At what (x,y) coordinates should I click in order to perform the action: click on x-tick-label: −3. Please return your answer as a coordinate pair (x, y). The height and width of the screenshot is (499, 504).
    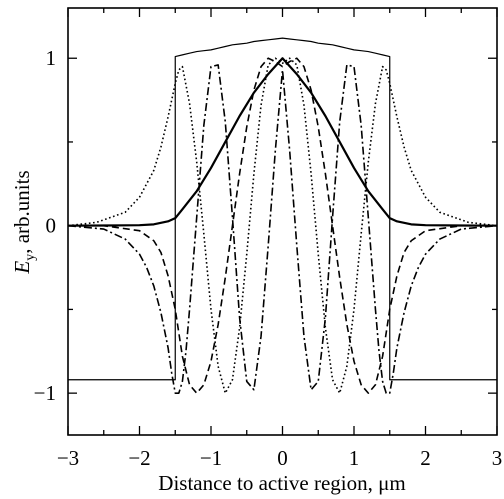
    Looking at the image, I should click on (68, 458).